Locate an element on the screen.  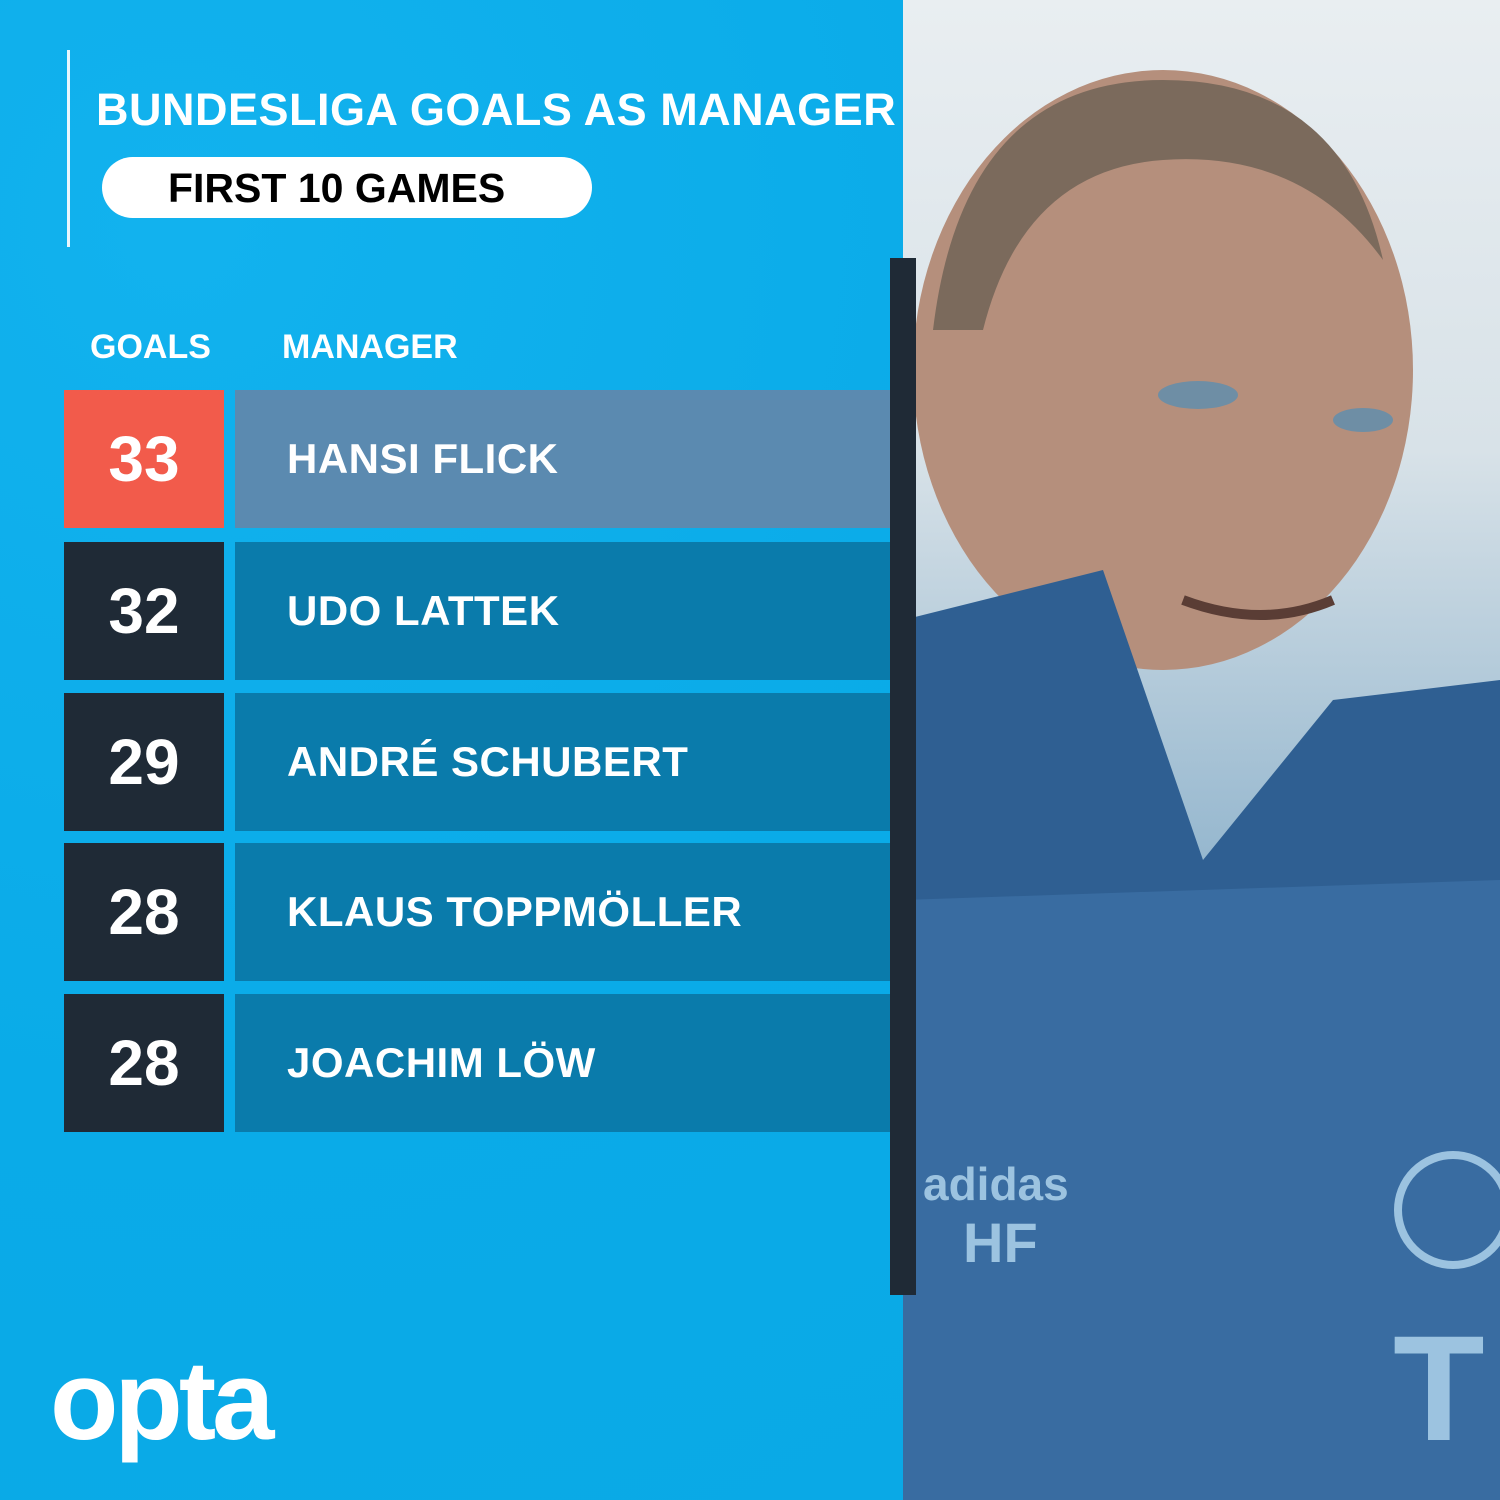
subtitle: FIRST 10 GAMES is located at coordinates (337, 188).